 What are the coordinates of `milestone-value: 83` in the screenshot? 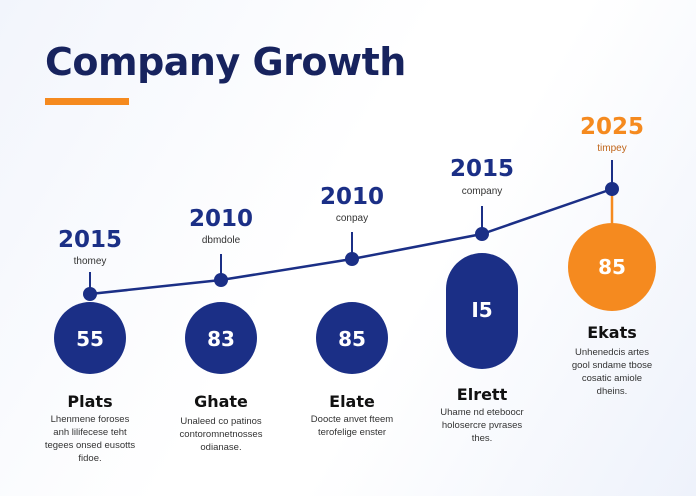 It's located at (221, 339).